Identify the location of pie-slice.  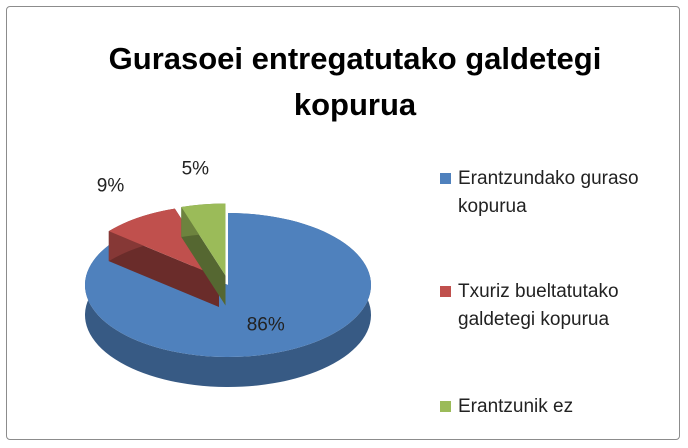
(203, 254).